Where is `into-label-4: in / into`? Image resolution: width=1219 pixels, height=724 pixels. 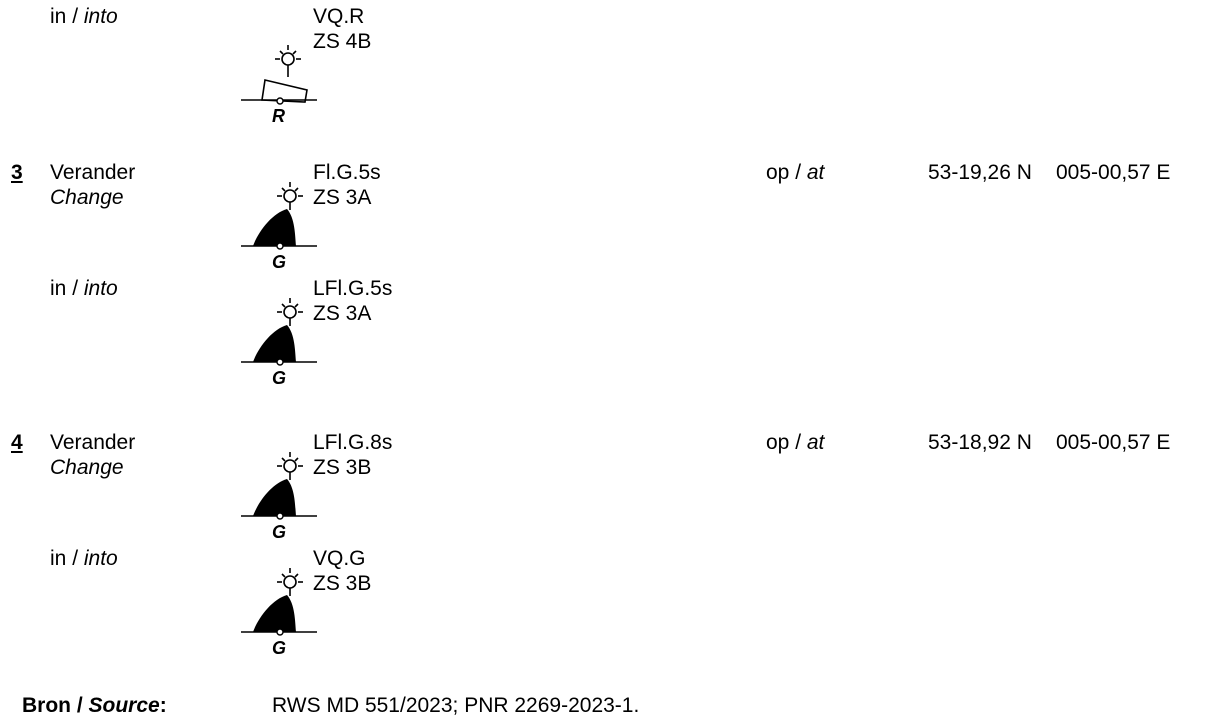 into-label-4: in / into is located at coordinates (84, 558).